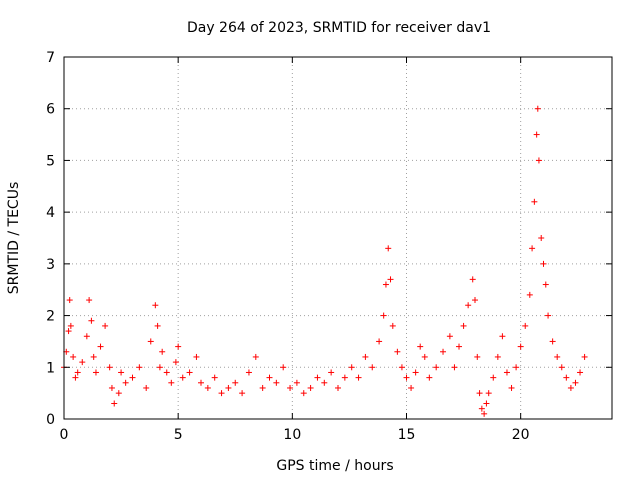 This screenshot has height=480, width=640. I want to click on y-tick-label: 7, so click(50, 58).